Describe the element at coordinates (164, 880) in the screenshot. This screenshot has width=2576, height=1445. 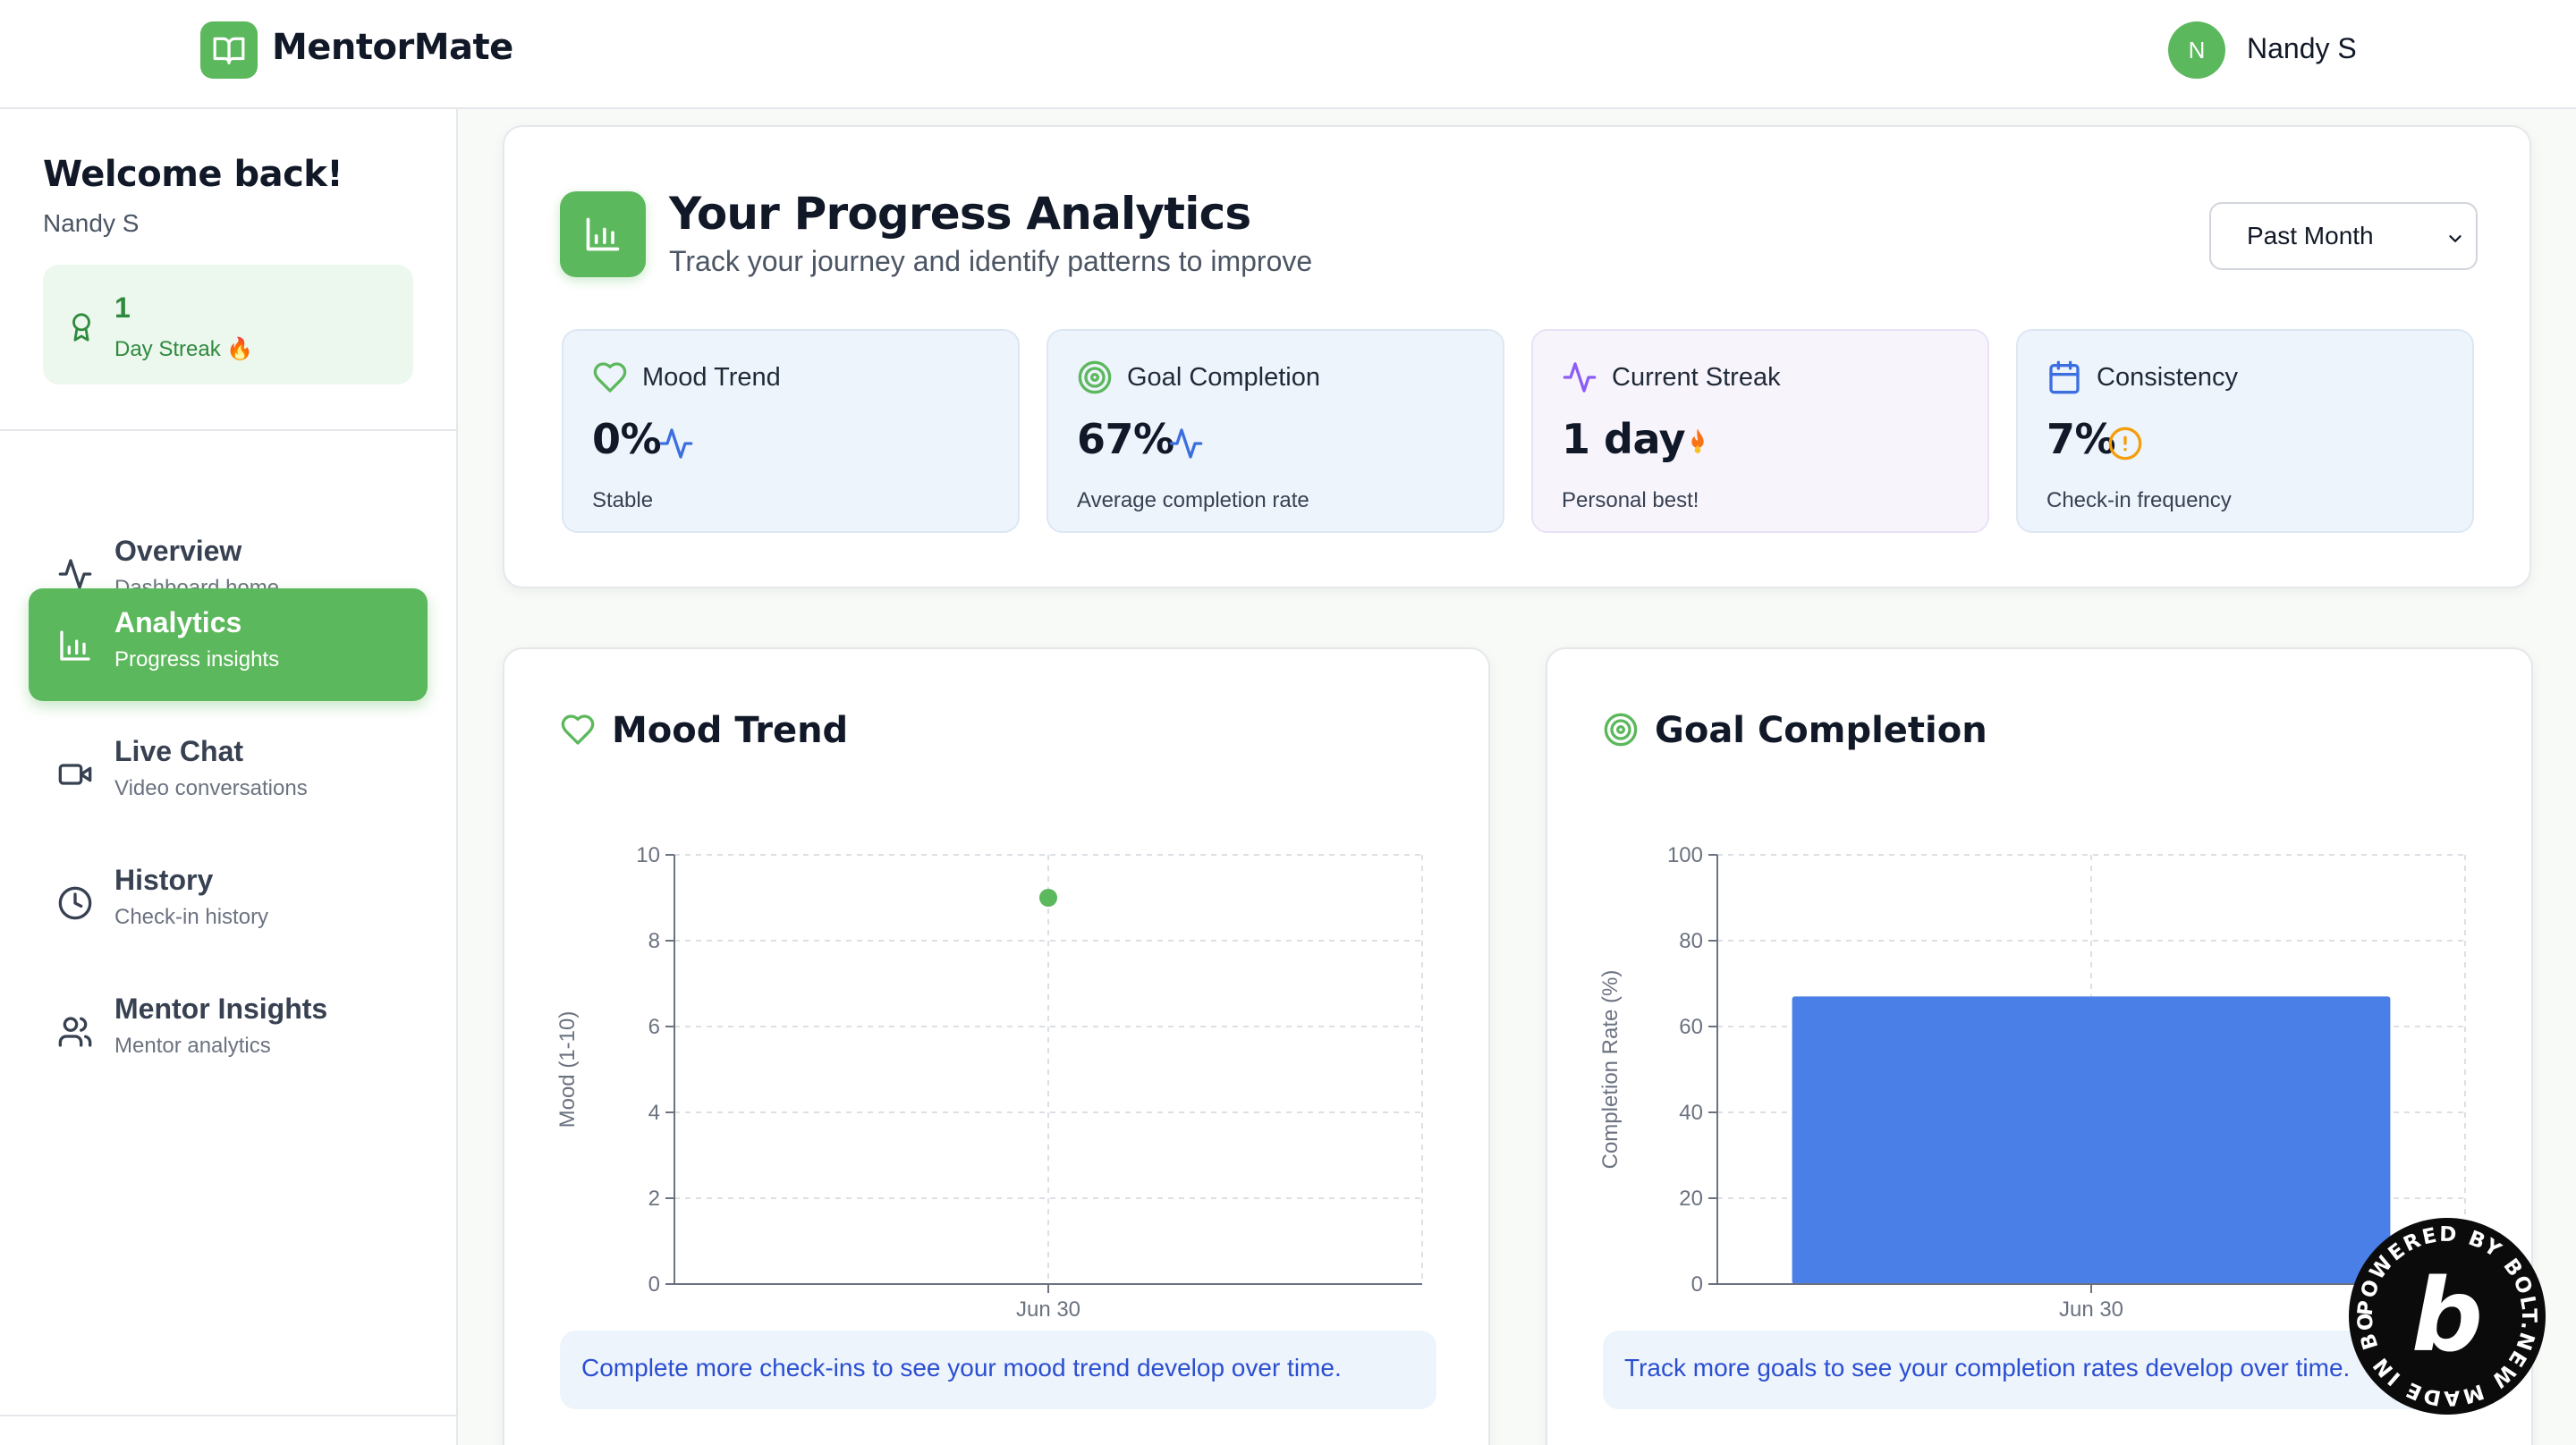
I see `sidebar-item-title: History` at that location.